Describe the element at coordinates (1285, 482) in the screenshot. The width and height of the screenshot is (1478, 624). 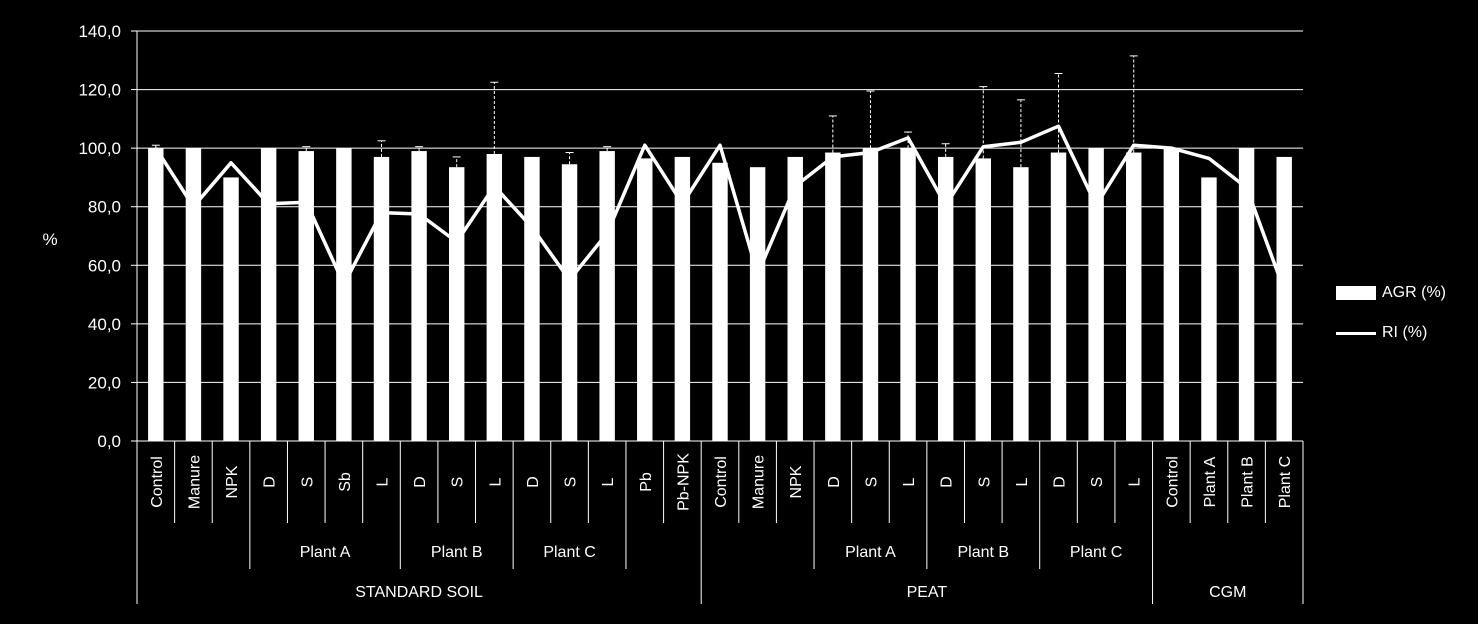
I see `x-tick-label: Plant C` at that location.